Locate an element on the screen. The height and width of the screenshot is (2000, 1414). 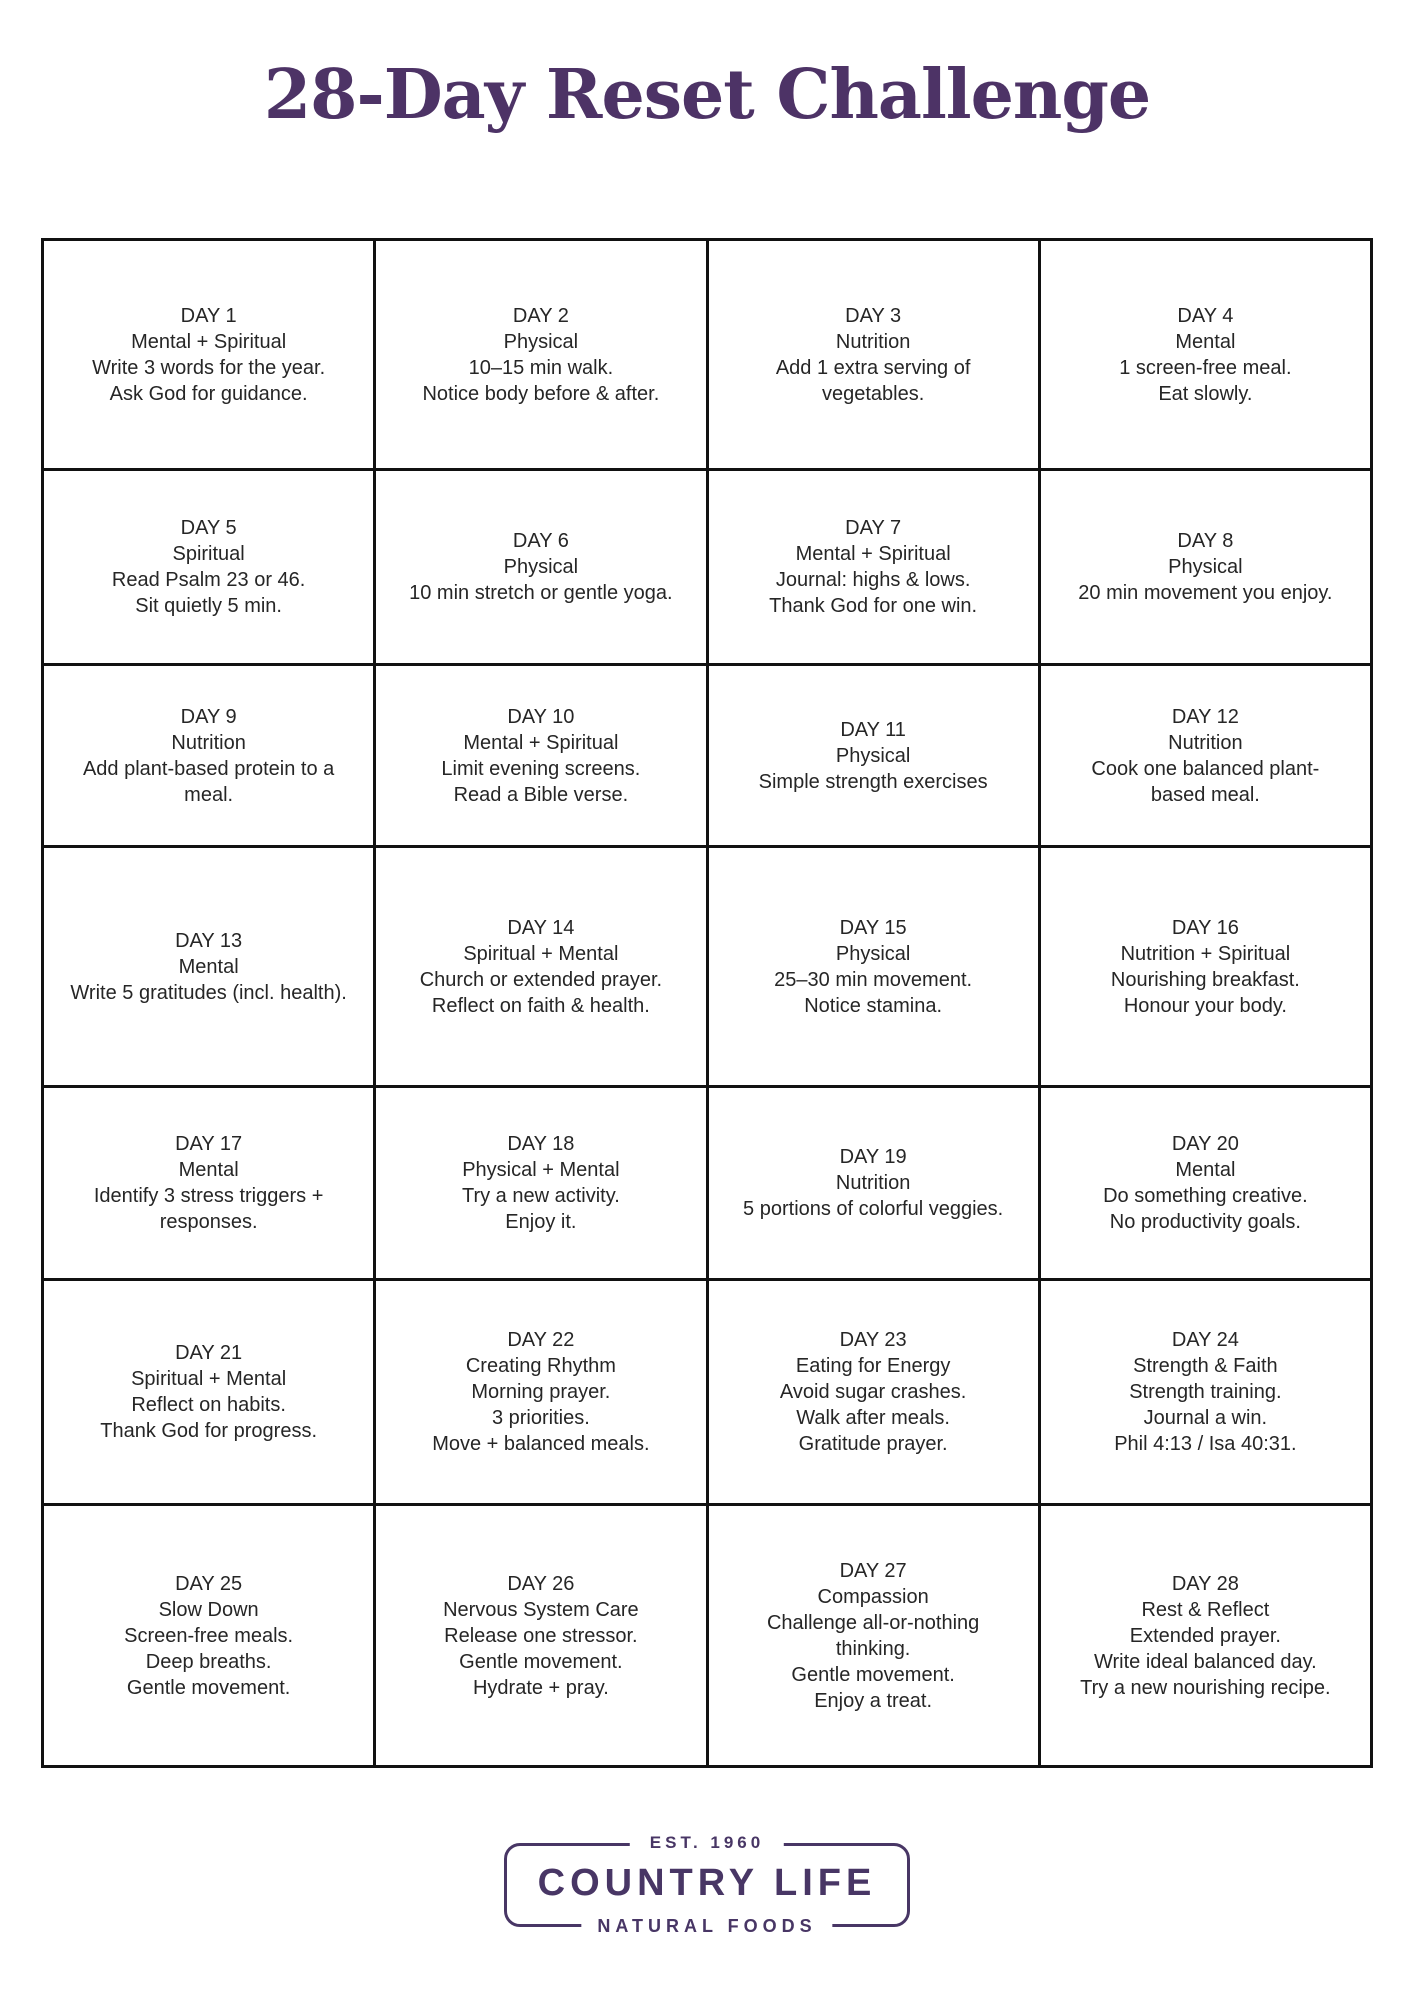
day-task: 3 priorities. is located at coordinates (540, 1418).